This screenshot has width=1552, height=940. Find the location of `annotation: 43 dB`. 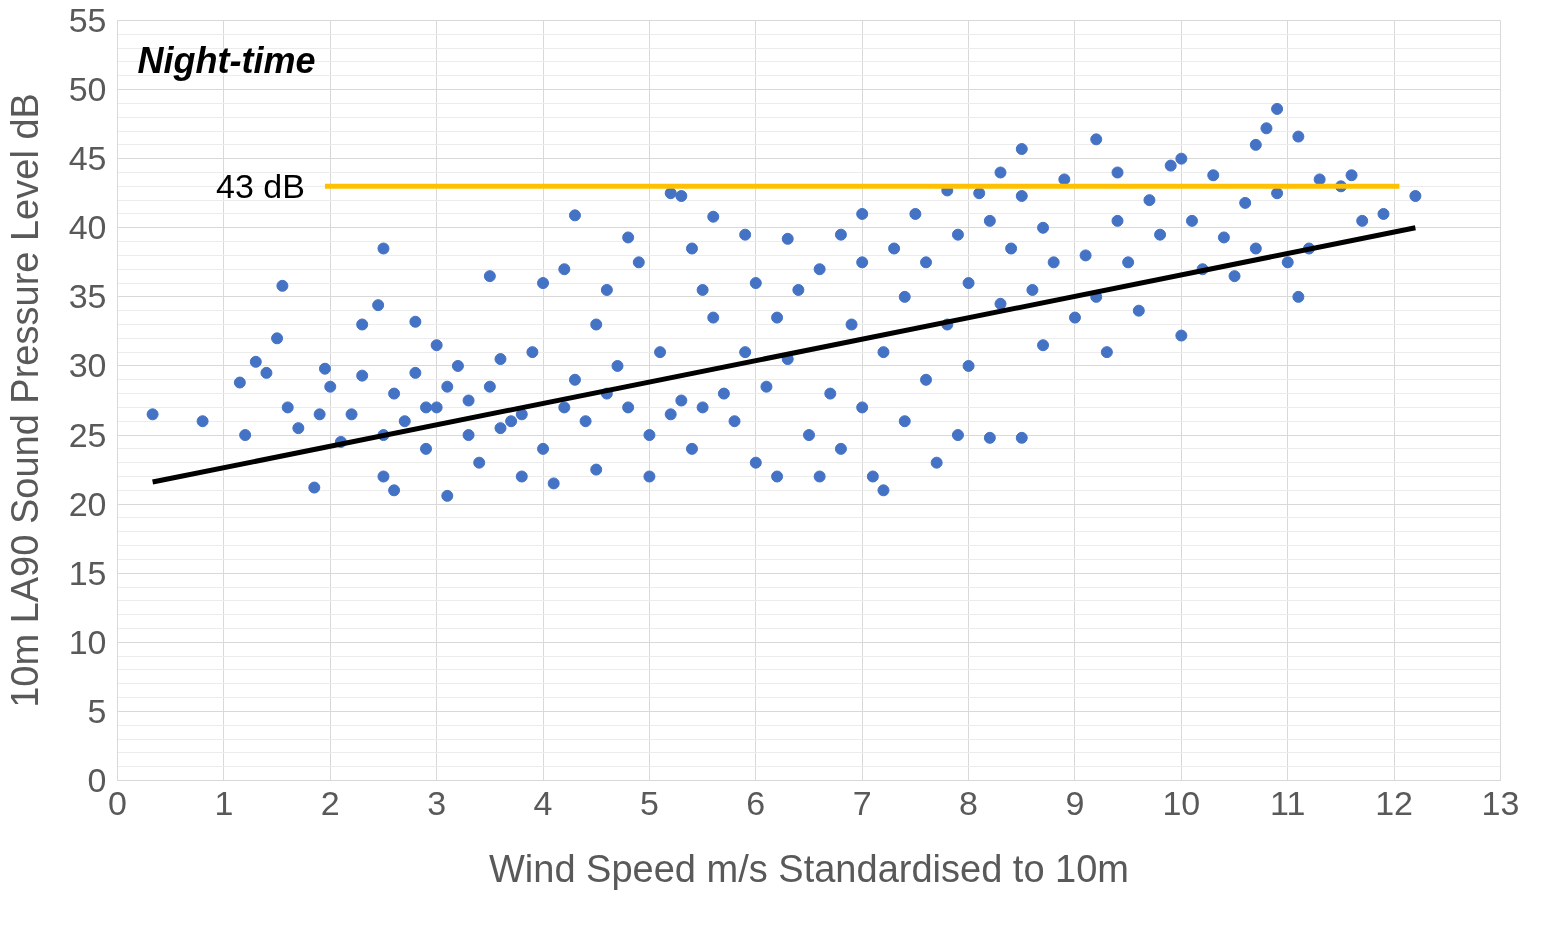

annotation: 43 dB is located at coordinates (260, 186).